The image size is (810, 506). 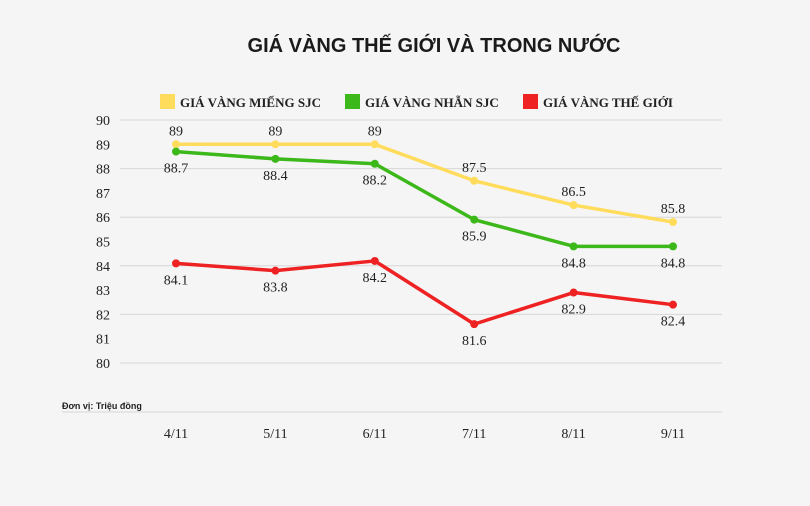 I want to click on legend-item: GIÁ VÀNG NHẪN SJC, so click(x=422, y=102).